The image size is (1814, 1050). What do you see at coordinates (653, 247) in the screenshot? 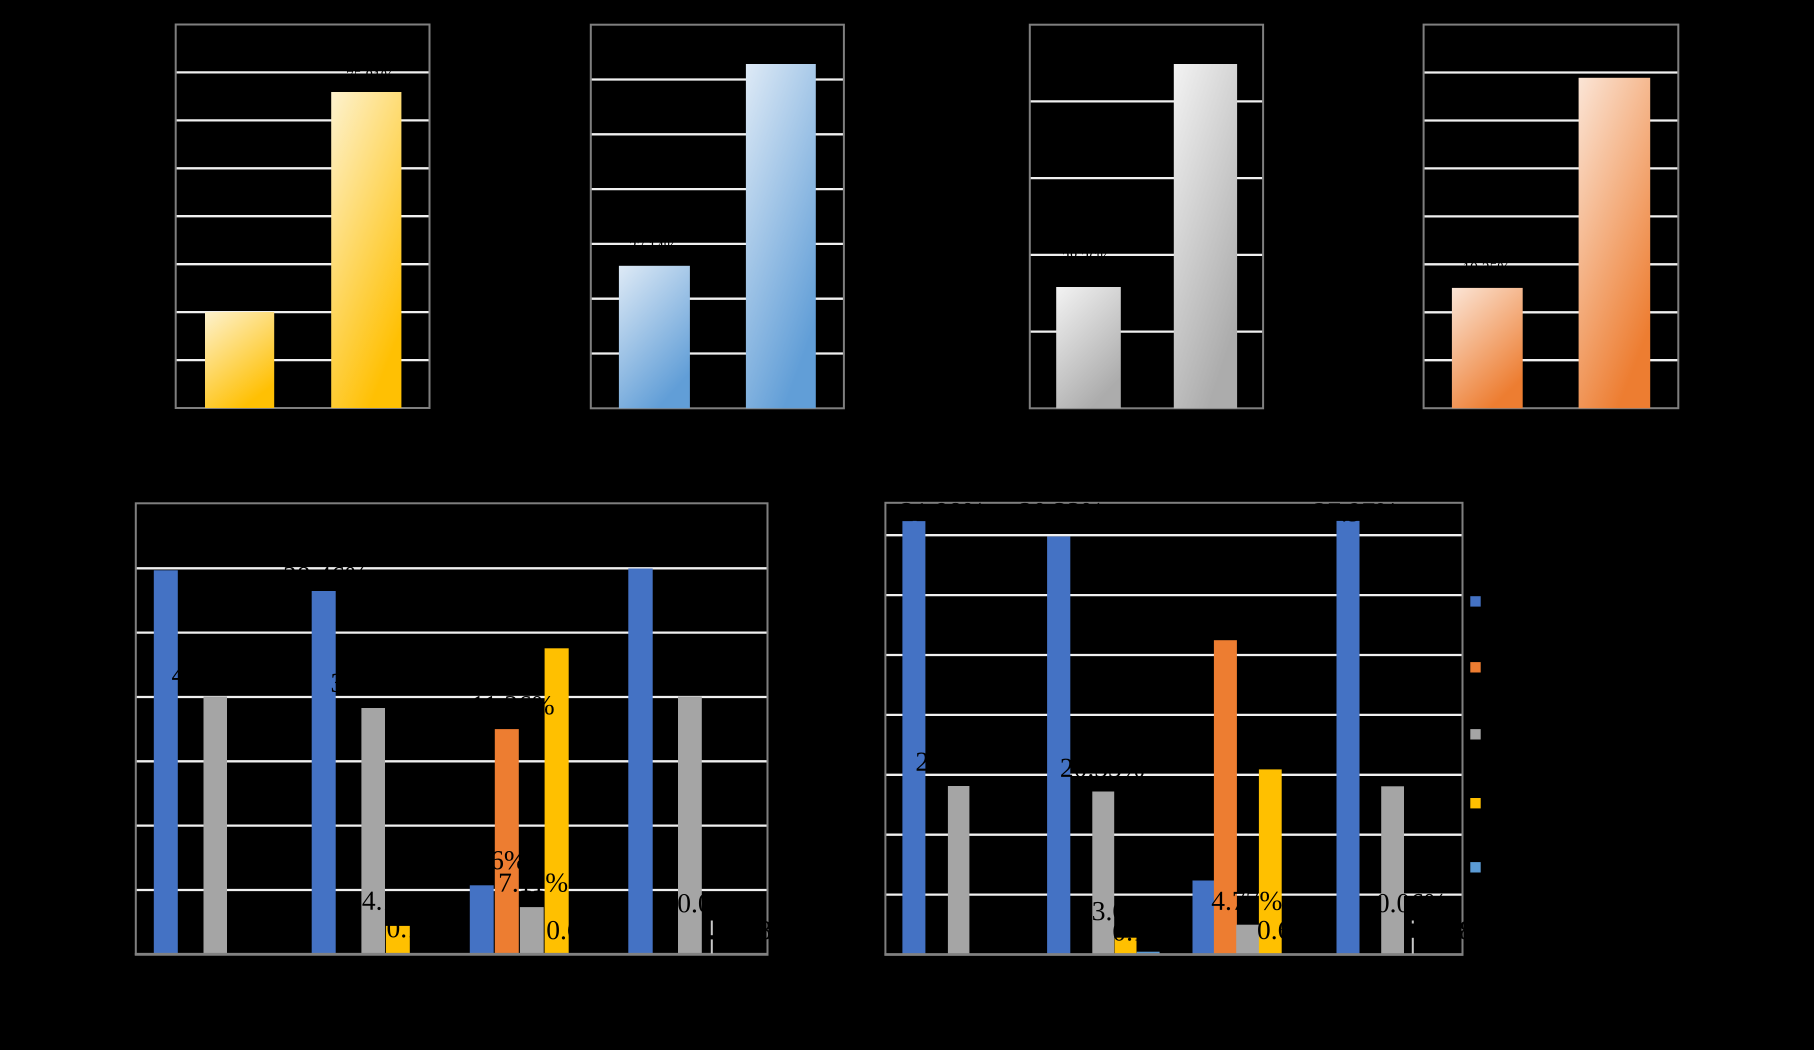
I see `svg-text: 37.14%` at bounding box center [653, 247].